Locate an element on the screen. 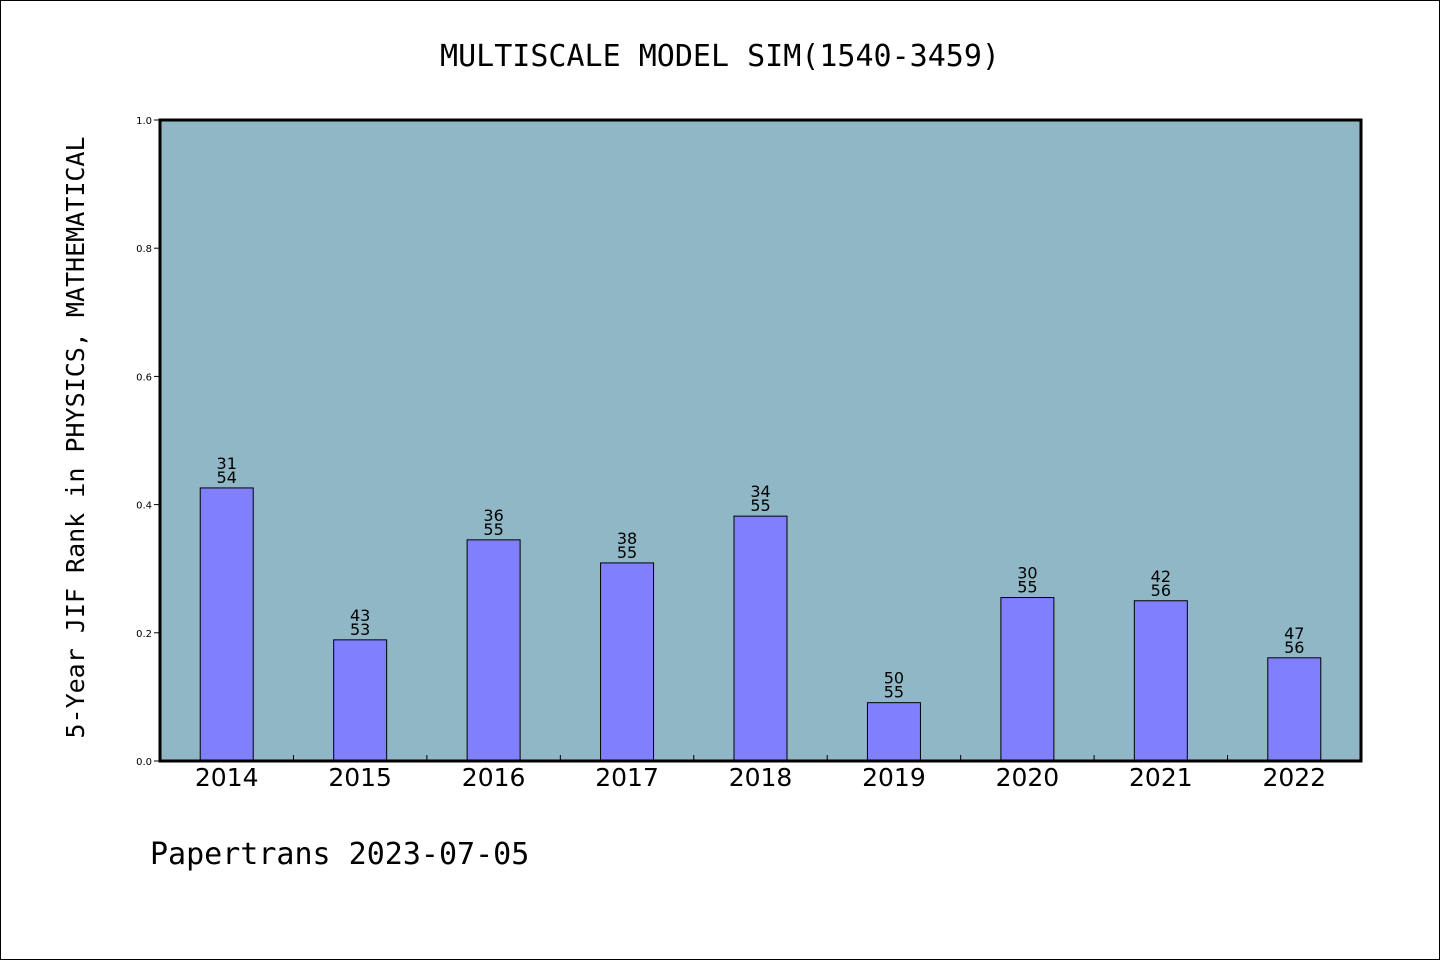 This screenshot has height=960, width=1440. x-tick-label: 2018 is located at coordinates (761, 777).